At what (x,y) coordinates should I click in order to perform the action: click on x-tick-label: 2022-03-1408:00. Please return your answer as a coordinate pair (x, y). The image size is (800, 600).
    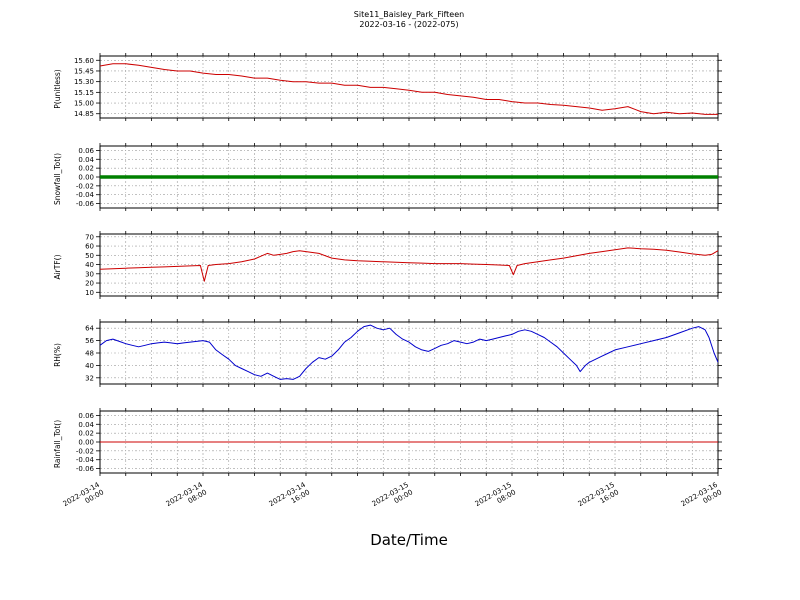
    Looking at the image, I should click on (187, 498).